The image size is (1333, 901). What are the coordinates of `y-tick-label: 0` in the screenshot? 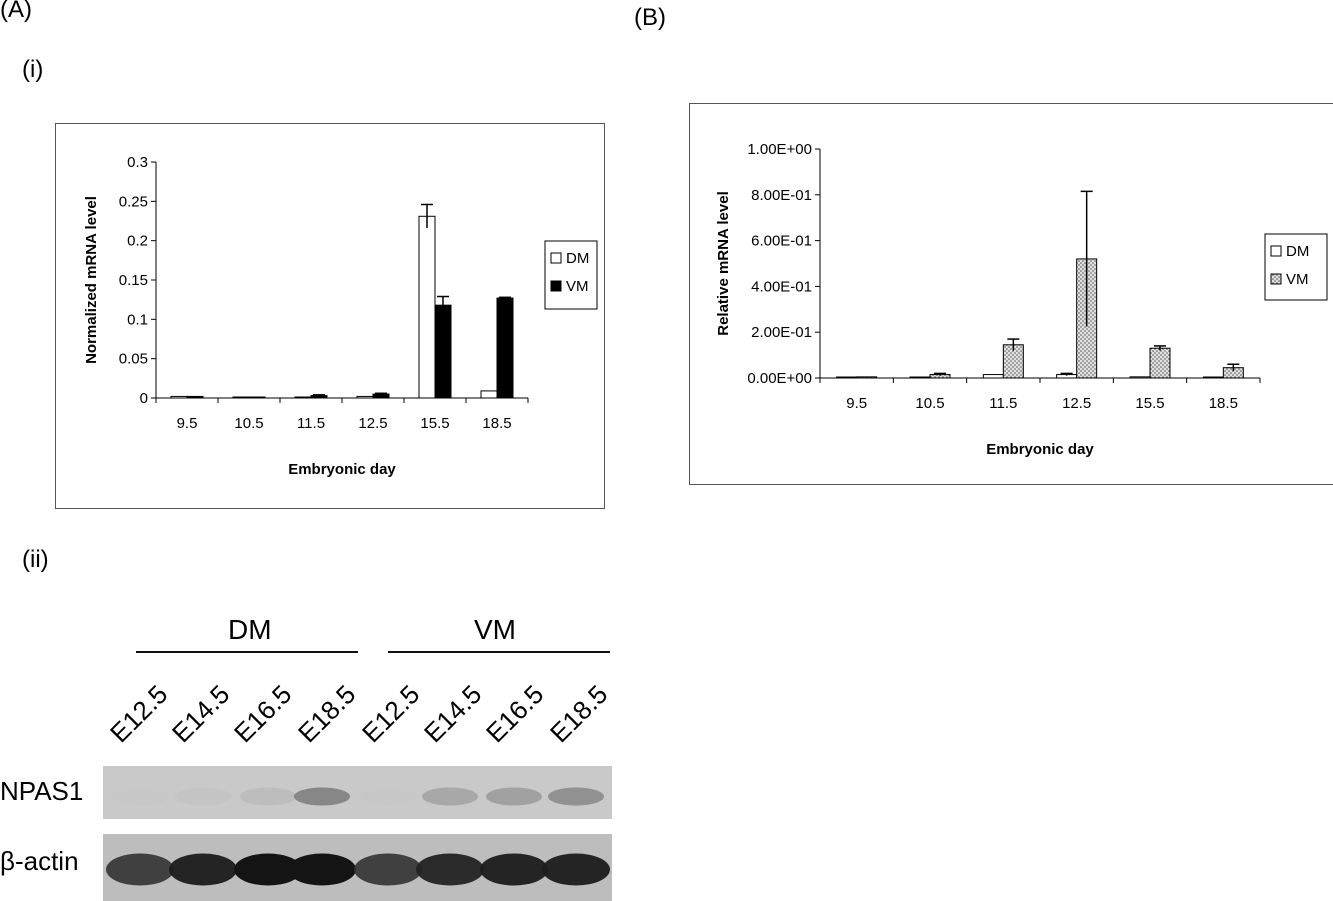 It's located at (144, 398).